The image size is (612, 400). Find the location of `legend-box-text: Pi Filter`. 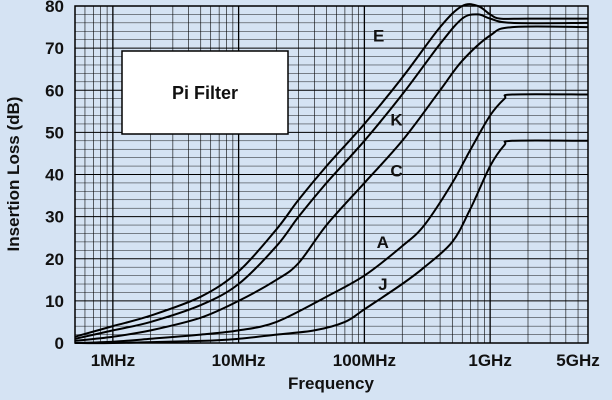

legend-box-text: Pi Filter is located at coordinates (205, 93).